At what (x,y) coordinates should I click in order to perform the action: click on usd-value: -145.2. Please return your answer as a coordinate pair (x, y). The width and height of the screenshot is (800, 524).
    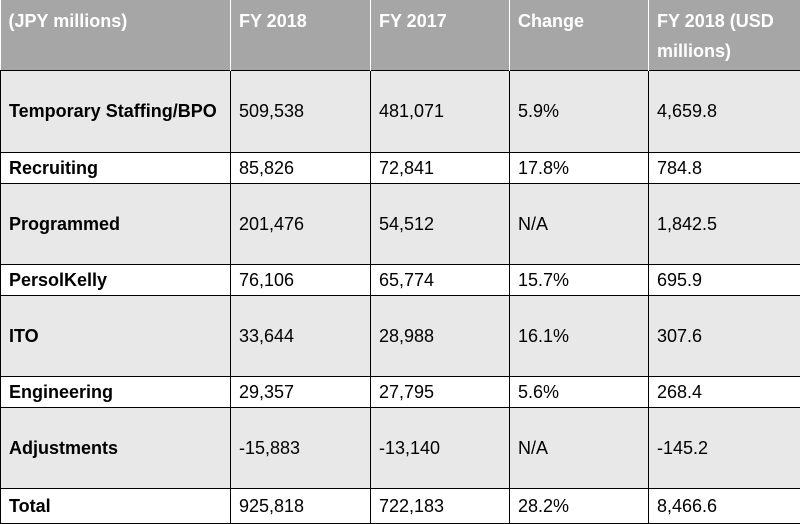
    Looking at the image, I should click on (724, 447).